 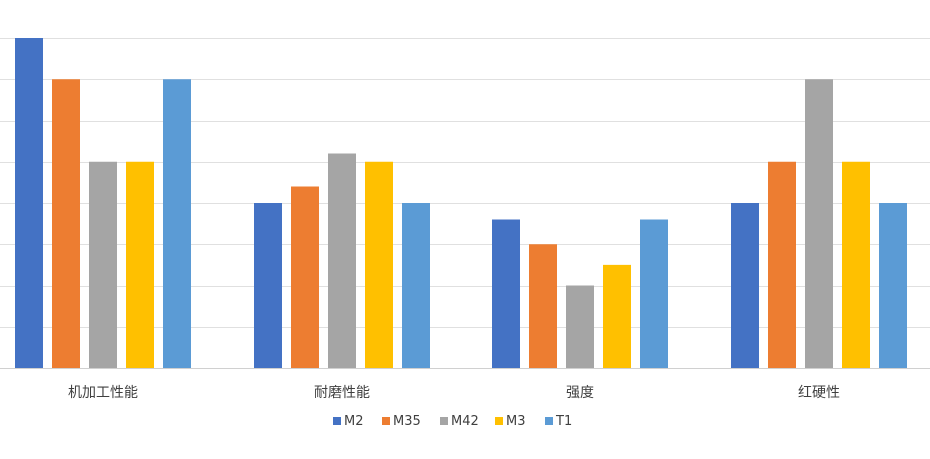 What do you see at coordinates (499, 421) in the screenshot?
I see `legend-swatch-m3` at bounding box center [499, 421].